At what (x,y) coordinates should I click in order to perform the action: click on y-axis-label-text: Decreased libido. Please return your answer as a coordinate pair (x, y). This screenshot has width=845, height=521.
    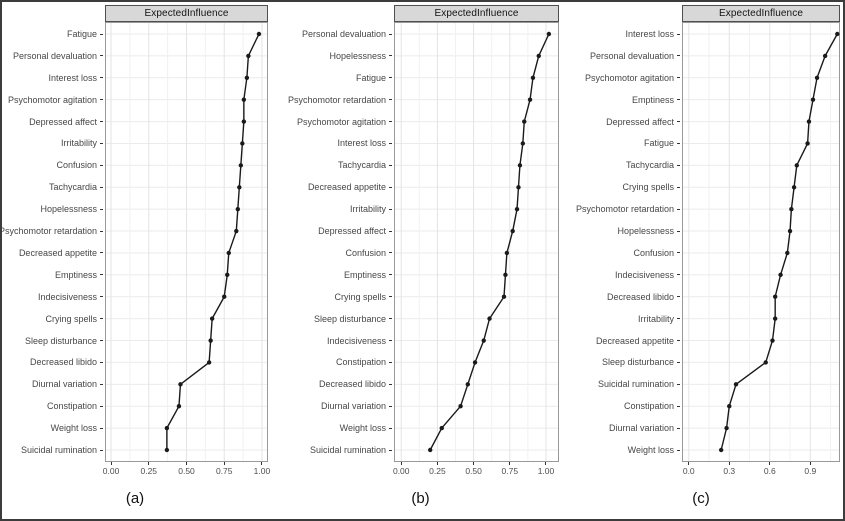
    Looking at the image, I should click on (352, 384).